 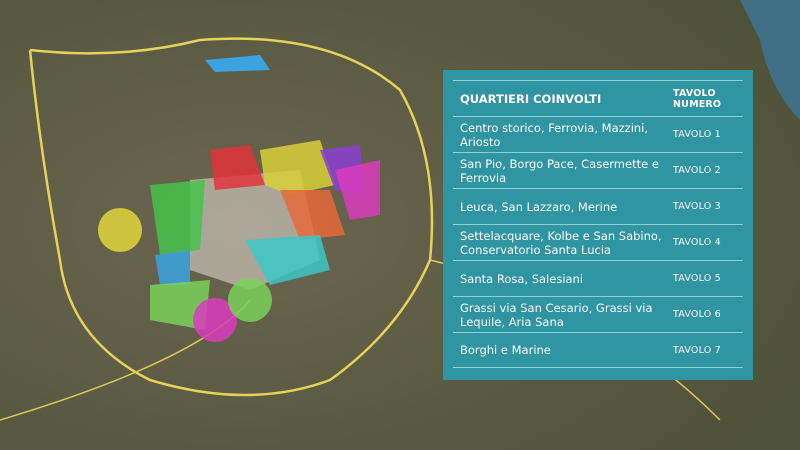 What do you see at coordinates (598, 278) in the screenshot?
I see `table-row: Santa Rosa, Salesiani TAVOLO 5` at bounding box center [598, 278].